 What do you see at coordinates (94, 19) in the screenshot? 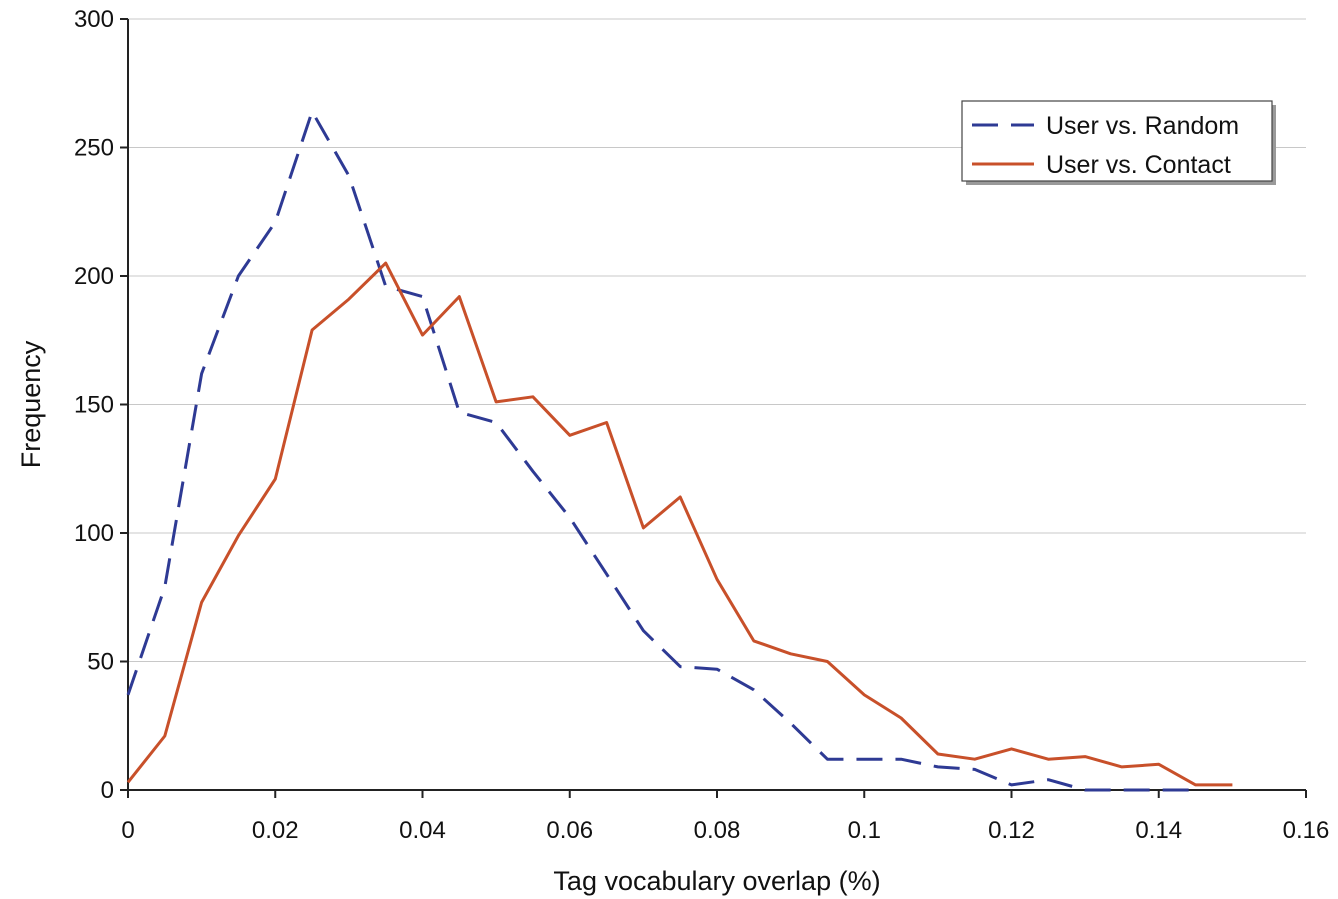
I see `y-tick-label: 300` at bounding box center [94, 19].